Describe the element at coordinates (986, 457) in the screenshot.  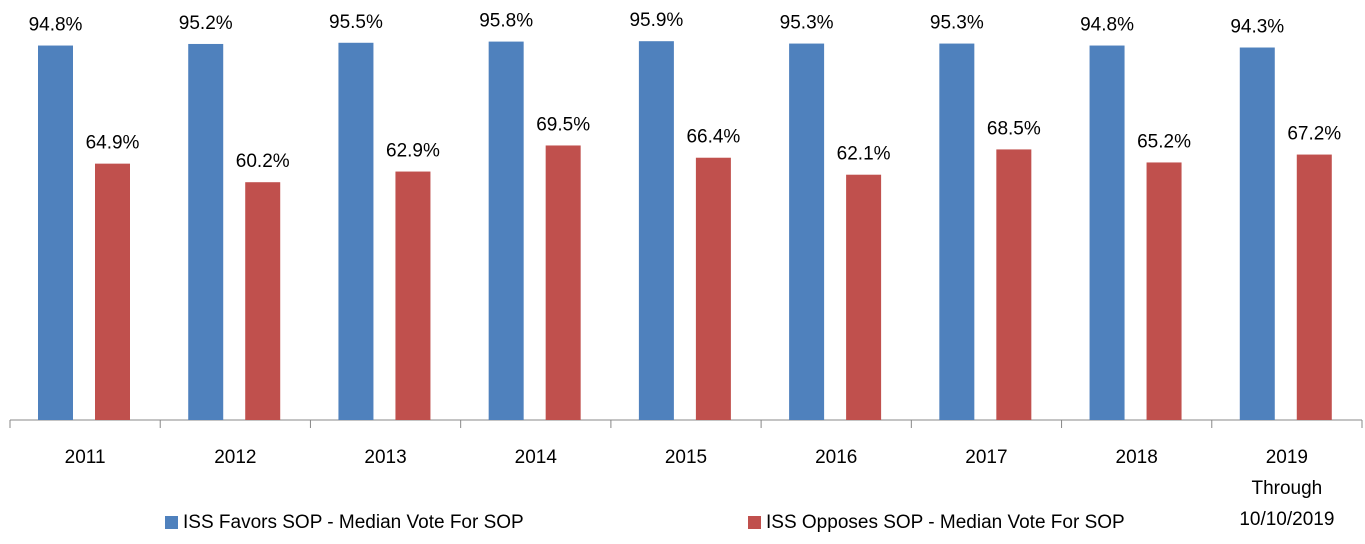
I see `x-tick-label: 2017` at that location.